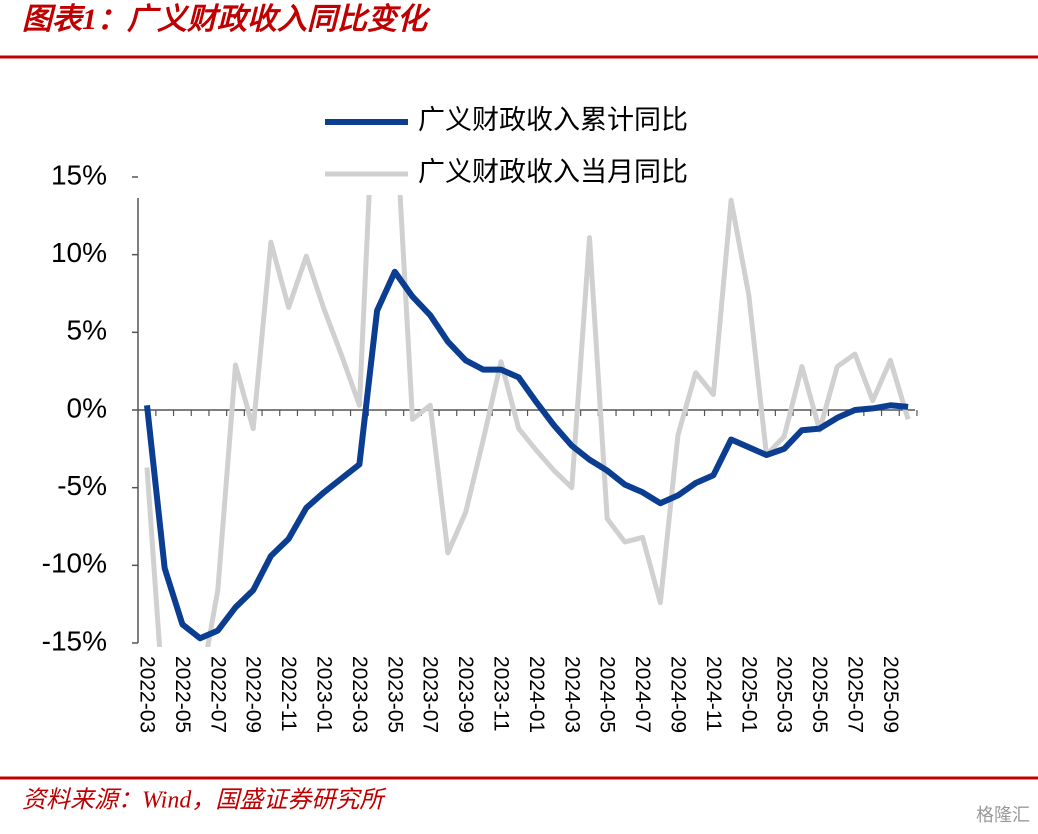  What do you see at coordinates (323, 694) in the screenshot?
I see `x-tick-label: 2023-01` at bounding box center [323, 694].